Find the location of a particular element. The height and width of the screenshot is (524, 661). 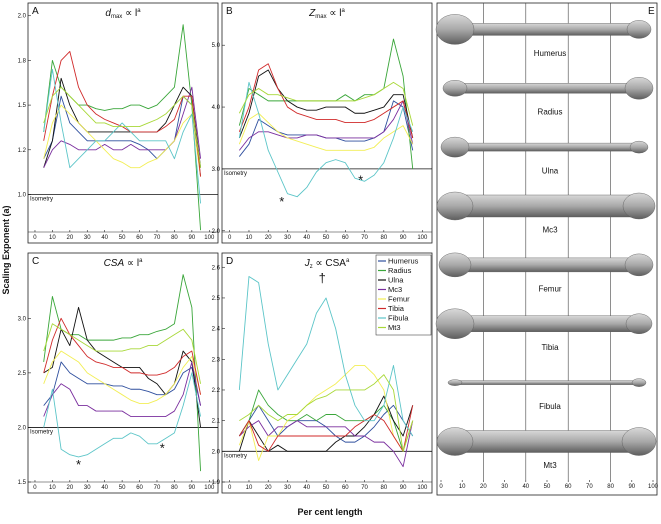

panel-label: E is located at coordinates (651, 11).